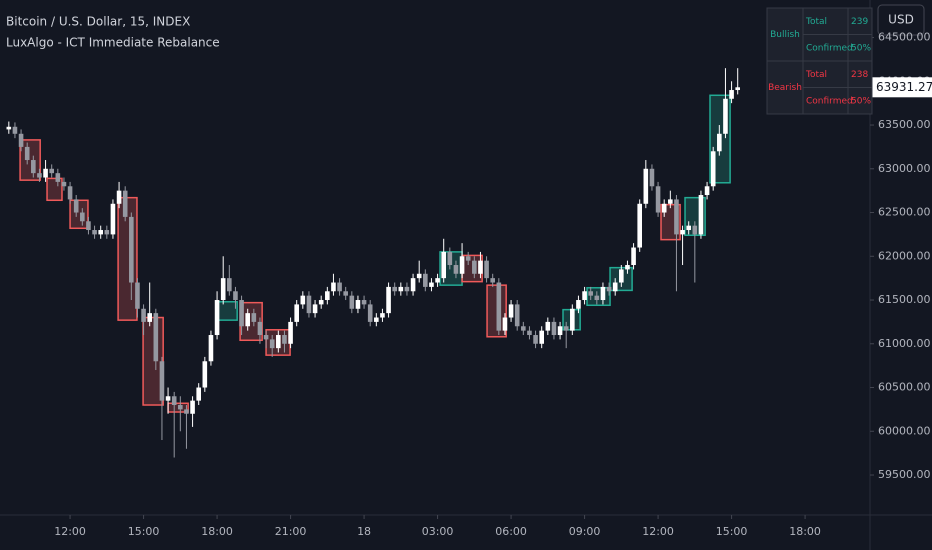 This screenshot has width=932, height=550. I want to click on y-tick-label: 64500.00, so click(904, 37).